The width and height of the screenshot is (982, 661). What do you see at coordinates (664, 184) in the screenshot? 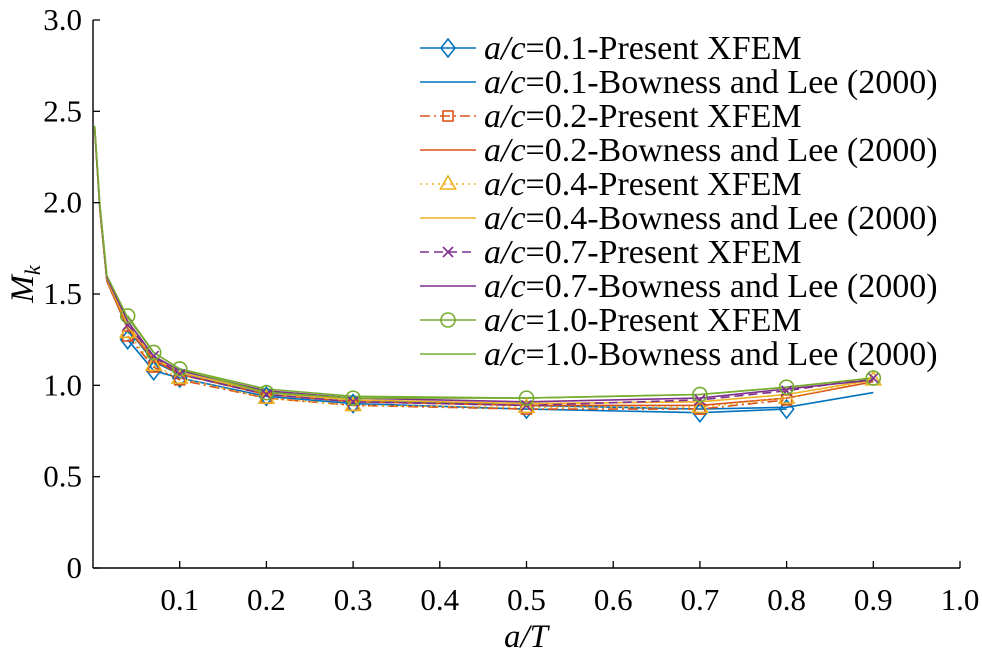
I see `legend-label-text: =0.4-Present XFEM` at bounding box center [664, 184].